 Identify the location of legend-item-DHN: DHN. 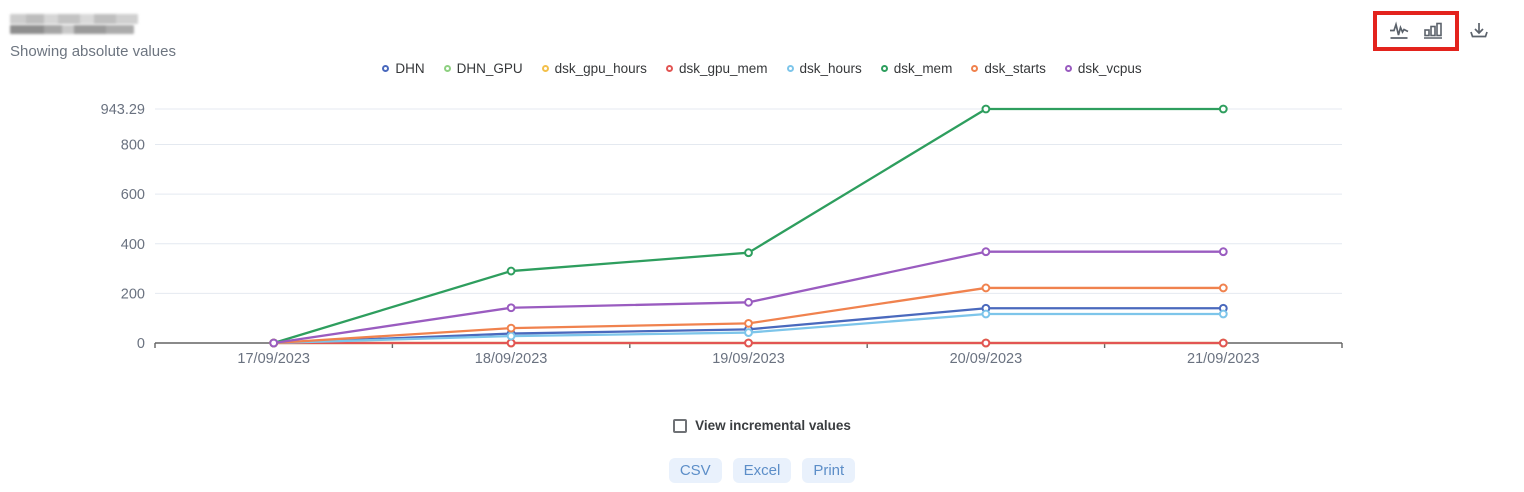
(403, 68).